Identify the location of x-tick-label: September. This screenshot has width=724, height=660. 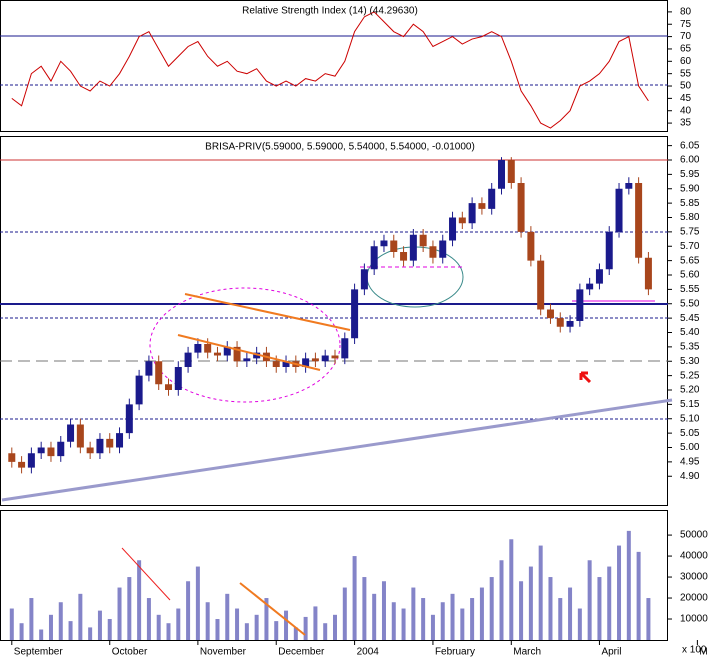
(39, 652).